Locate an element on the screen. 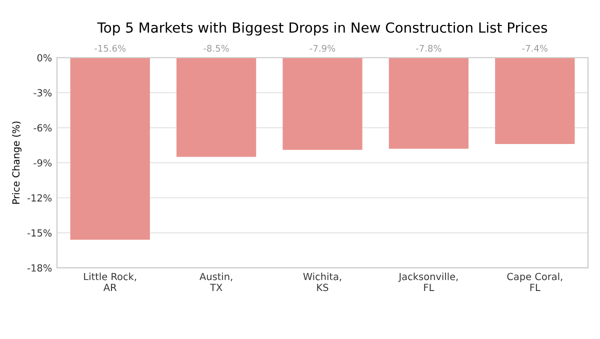 The width and height of the screenshot is (600, 339). y-tick-label: -9% is located at coordinates (43, 163).